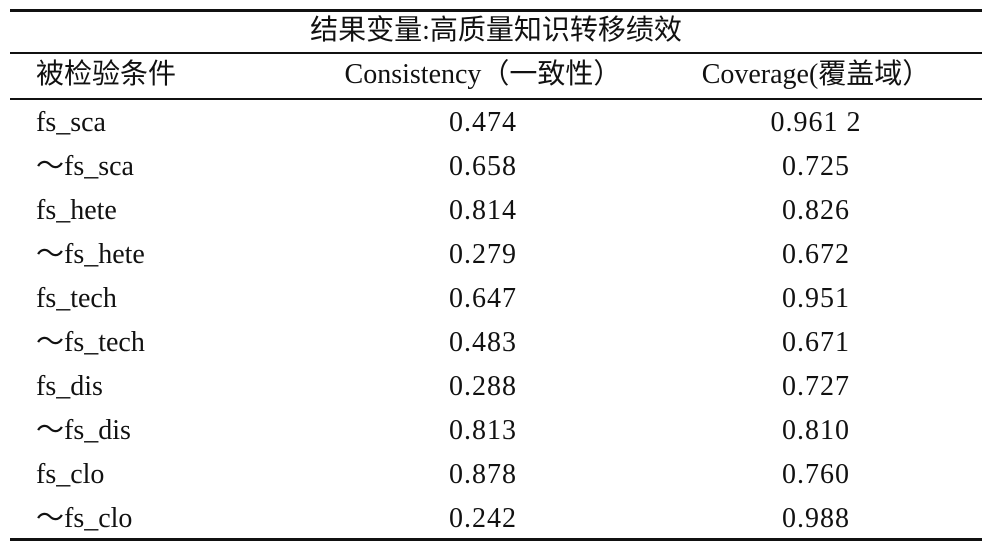 This screenshot has width=992, height=544. I want to click on value-cell: 0.725, so click(816, 166).